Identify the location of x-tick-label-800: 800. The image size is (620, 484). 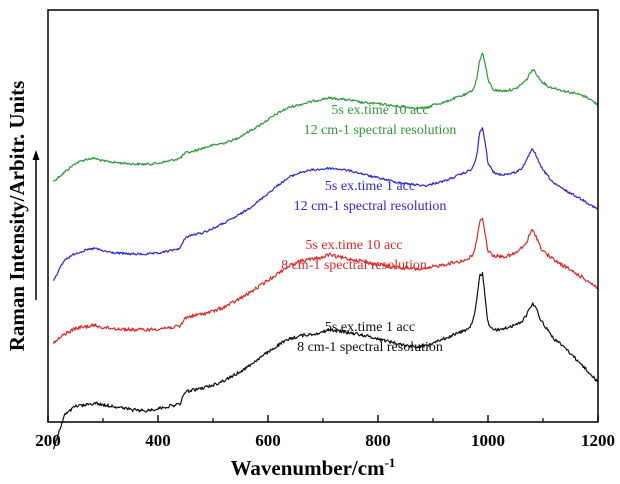
(378, 440).